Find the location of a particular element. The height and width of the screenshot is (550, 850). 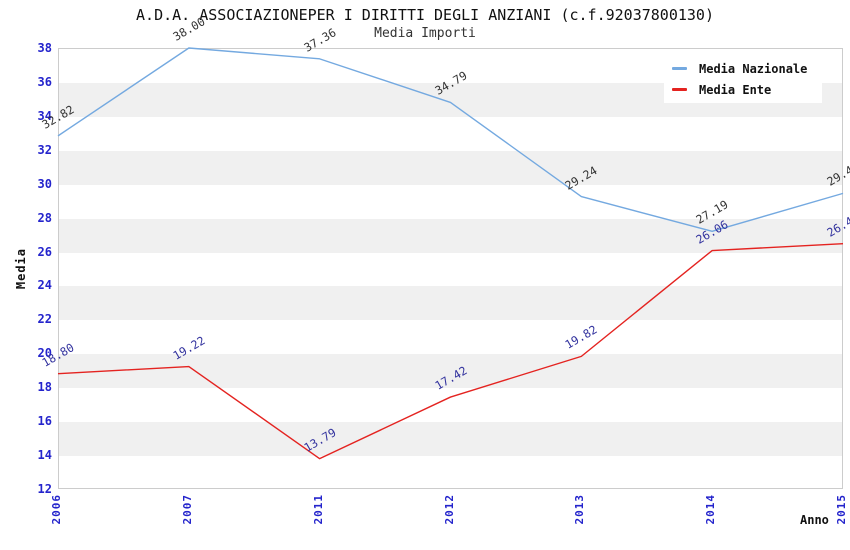

y-tick: 30 is located at coordinates (44, 183).